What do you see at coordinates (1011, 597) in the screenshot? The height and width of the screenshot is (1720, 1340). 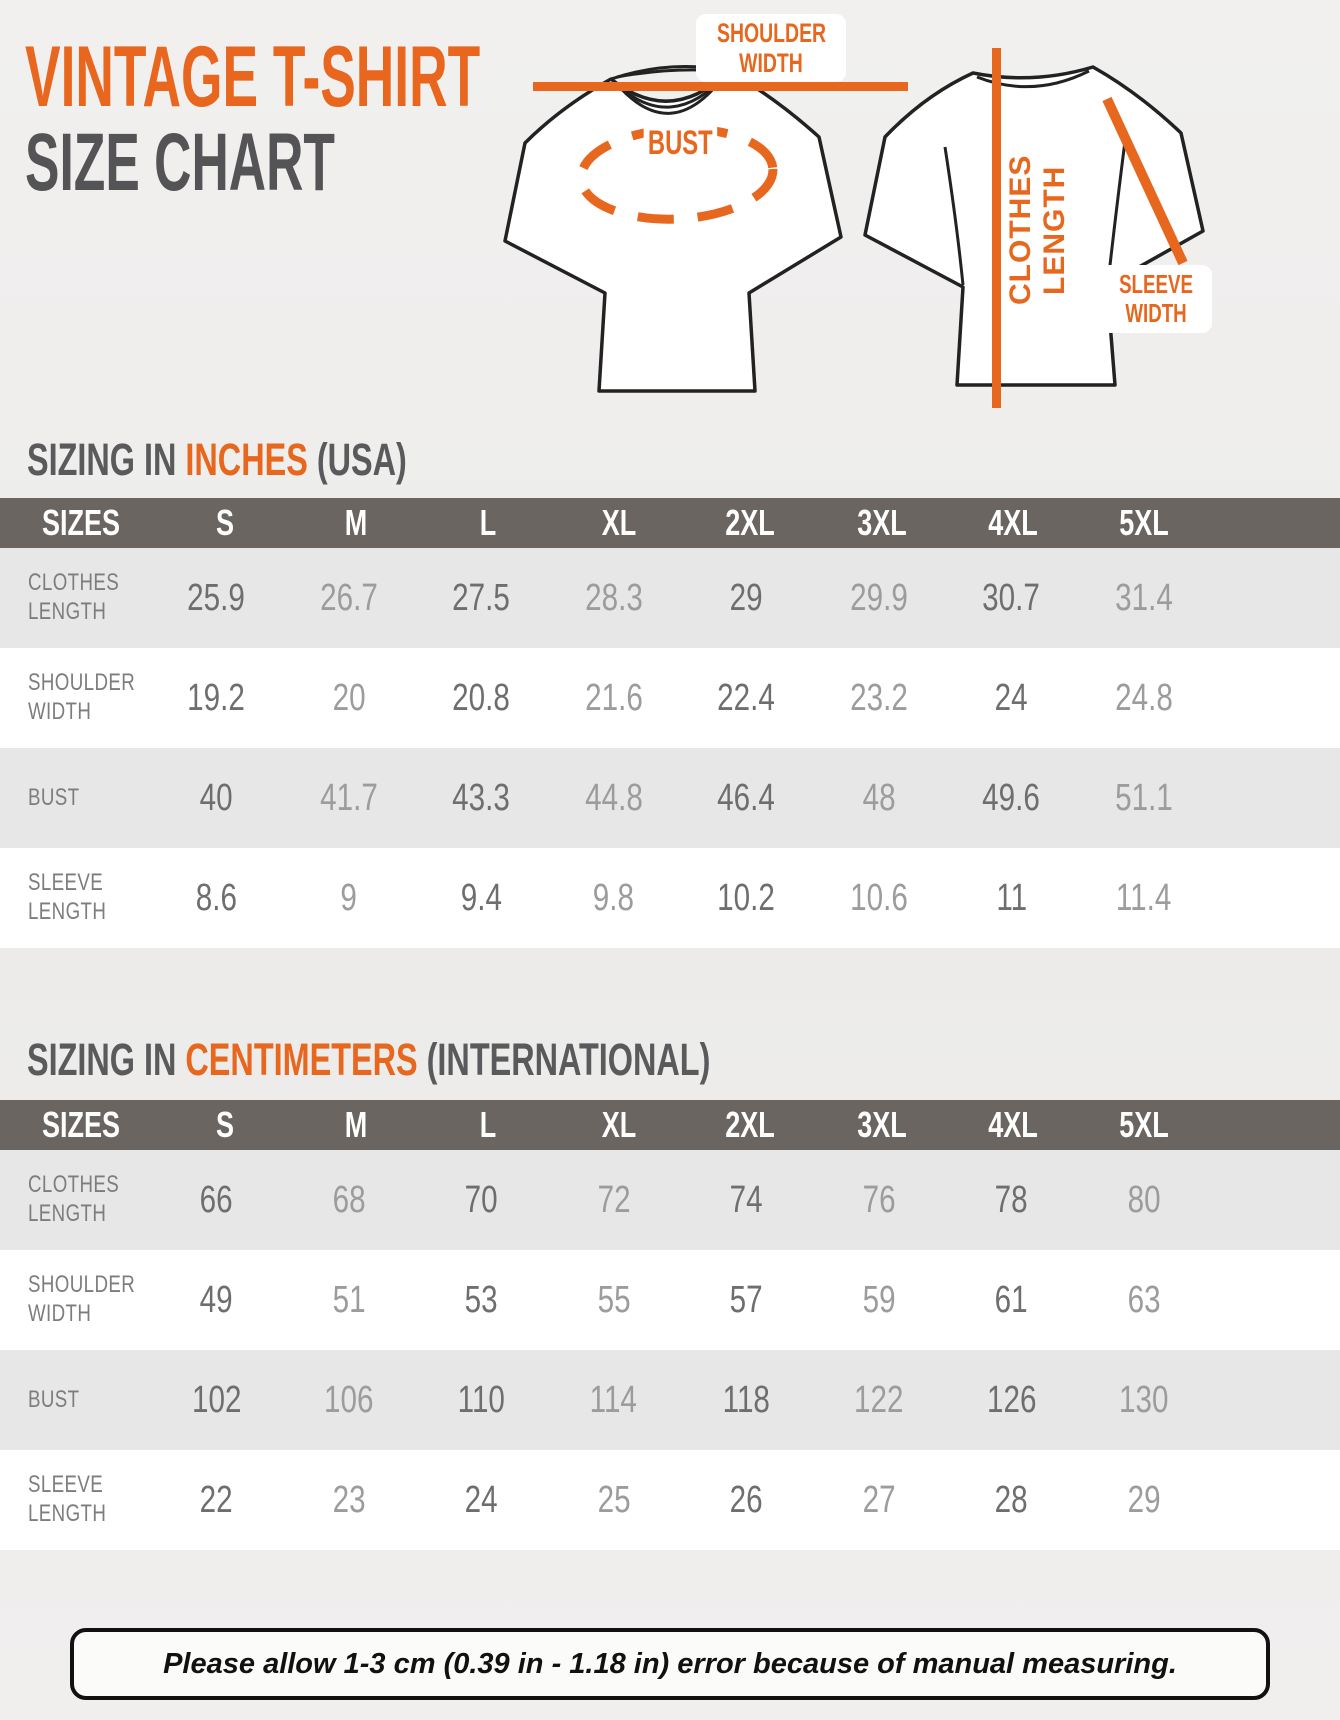 I see `table-cell: 30.7` at bounding box center [1011, 597].